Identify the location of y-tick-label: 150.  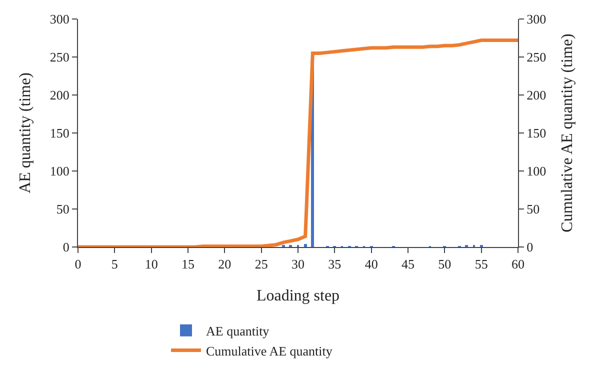
(60, 133).